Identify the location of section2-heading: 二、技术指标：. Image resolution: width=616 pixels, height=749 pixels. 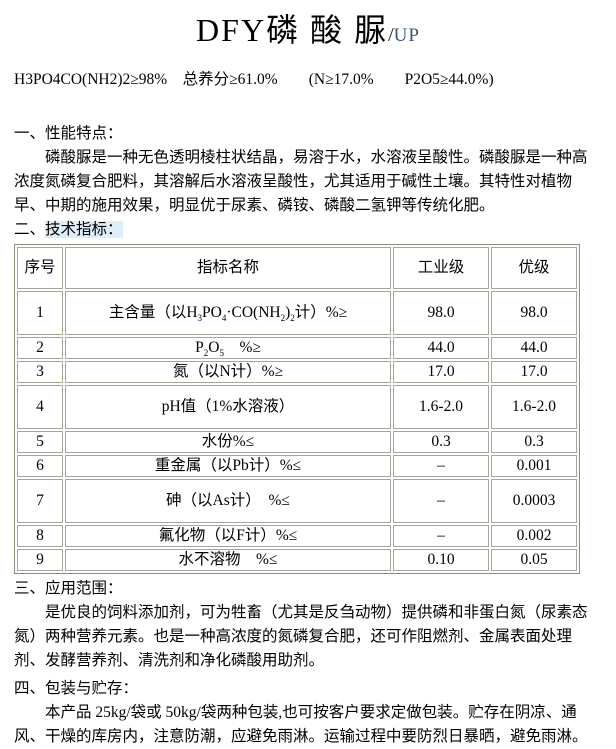
(308, 230).